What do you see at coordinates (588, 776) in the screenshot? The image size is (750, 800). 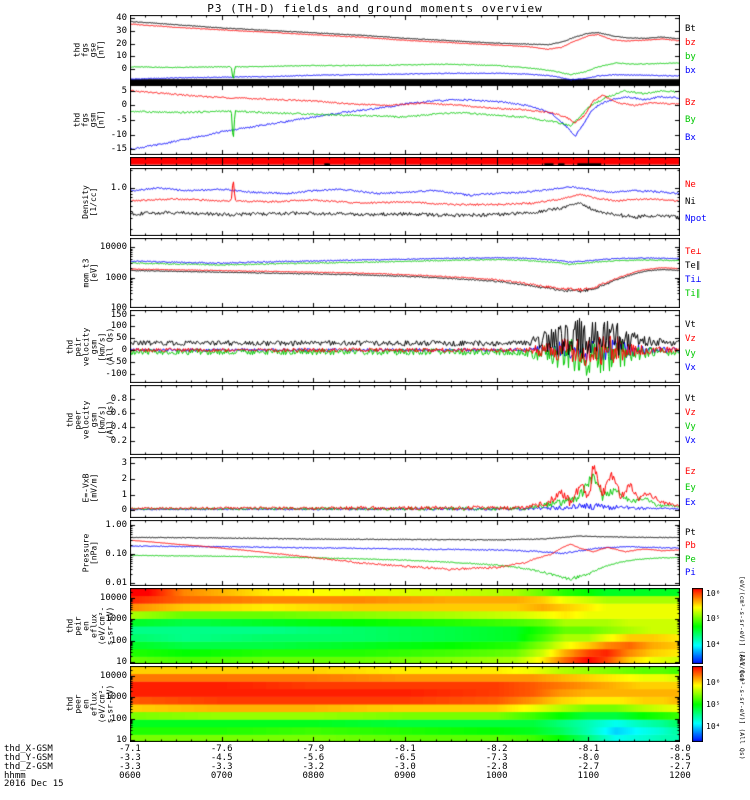 I see `bottom-row-value: 1100` at bounding box center [588, 776].